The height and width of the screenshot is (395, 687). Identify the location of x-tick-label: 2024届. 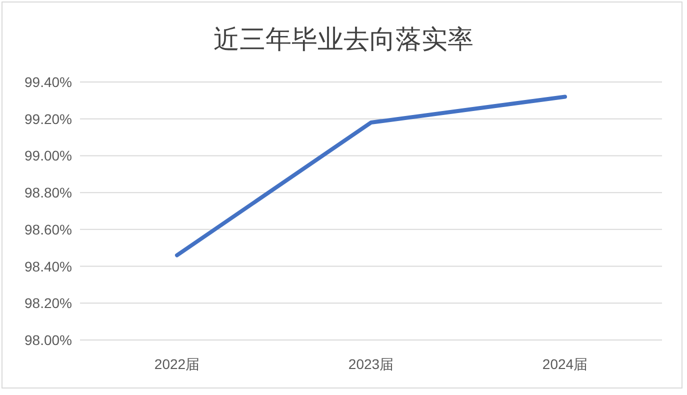
(565, 364).